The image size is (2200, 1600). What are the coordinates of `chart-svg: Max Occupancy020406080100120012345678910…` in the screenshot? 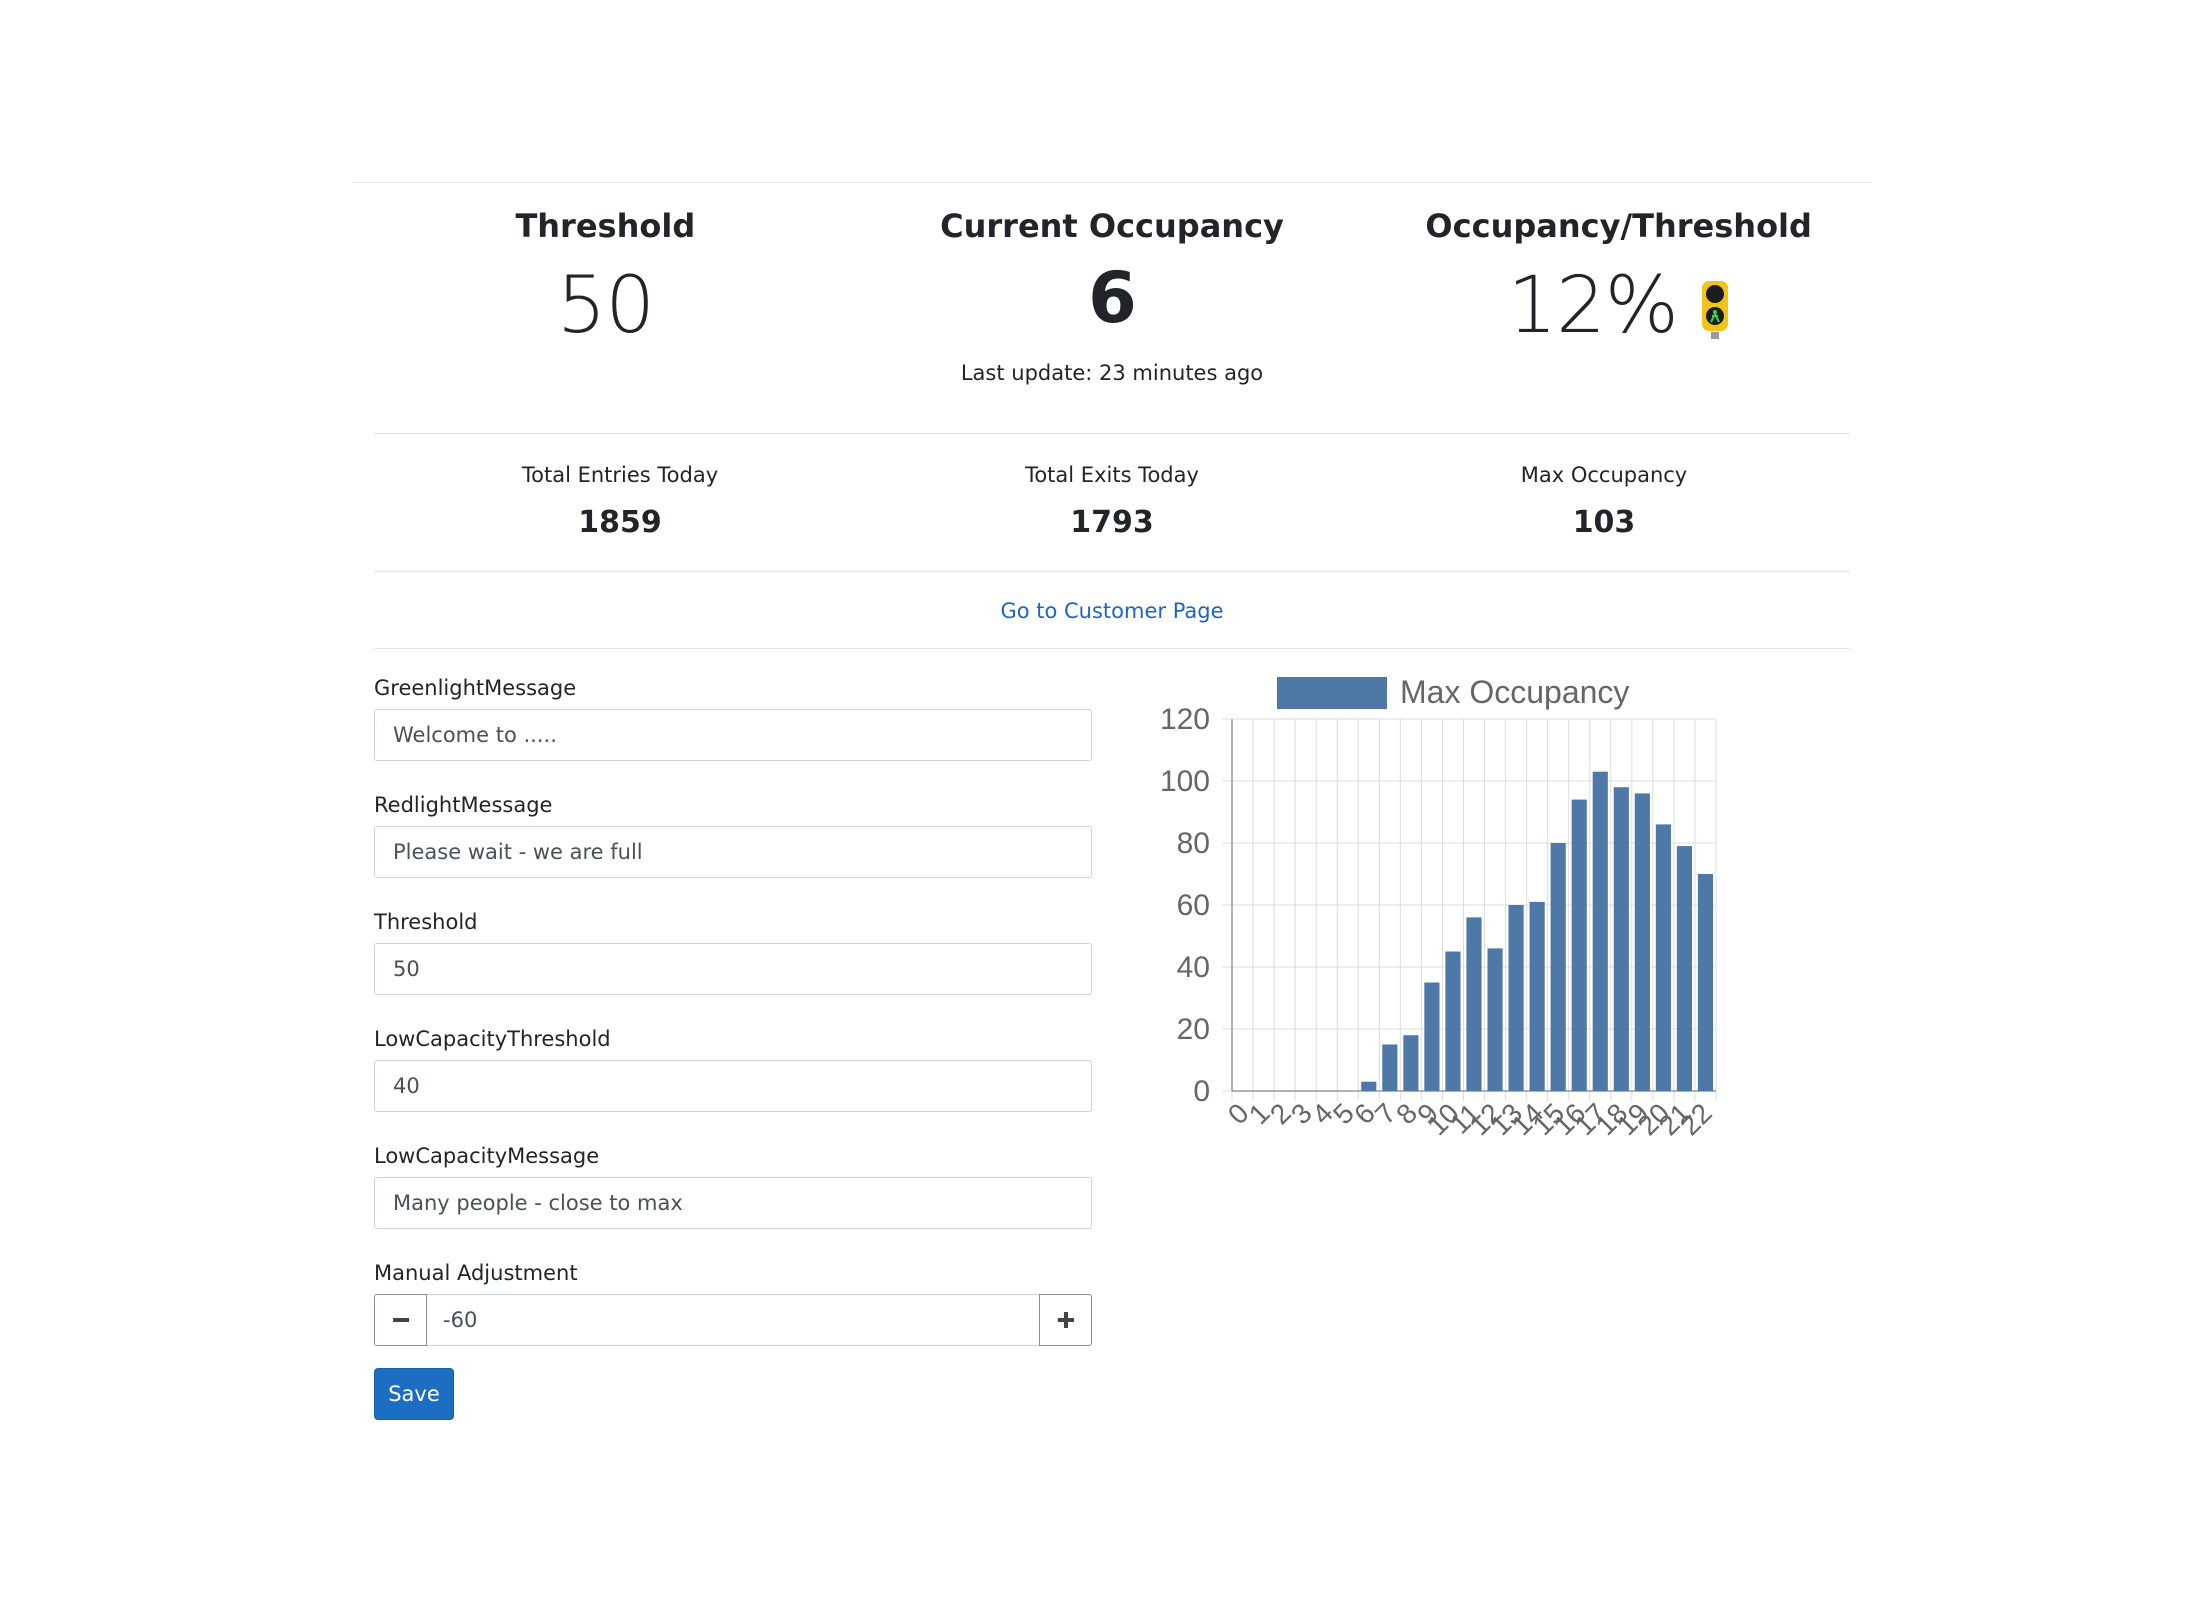 It's located at (1439, 907).